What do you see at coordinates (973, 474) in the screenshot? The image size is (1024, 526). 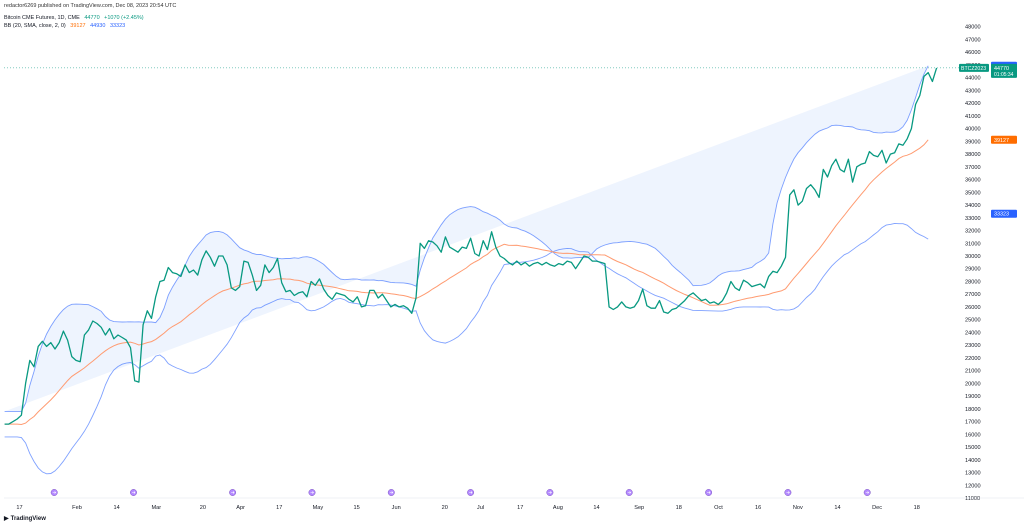 I see `y-tick-label: 13000` at bounding box center [973, 474].